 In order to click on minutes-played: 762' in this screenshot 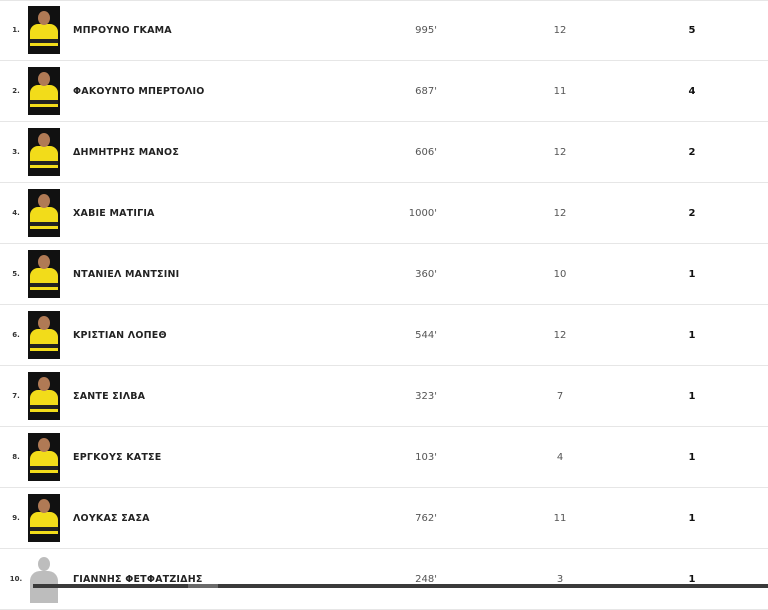, I will do `click(426, 518)`.